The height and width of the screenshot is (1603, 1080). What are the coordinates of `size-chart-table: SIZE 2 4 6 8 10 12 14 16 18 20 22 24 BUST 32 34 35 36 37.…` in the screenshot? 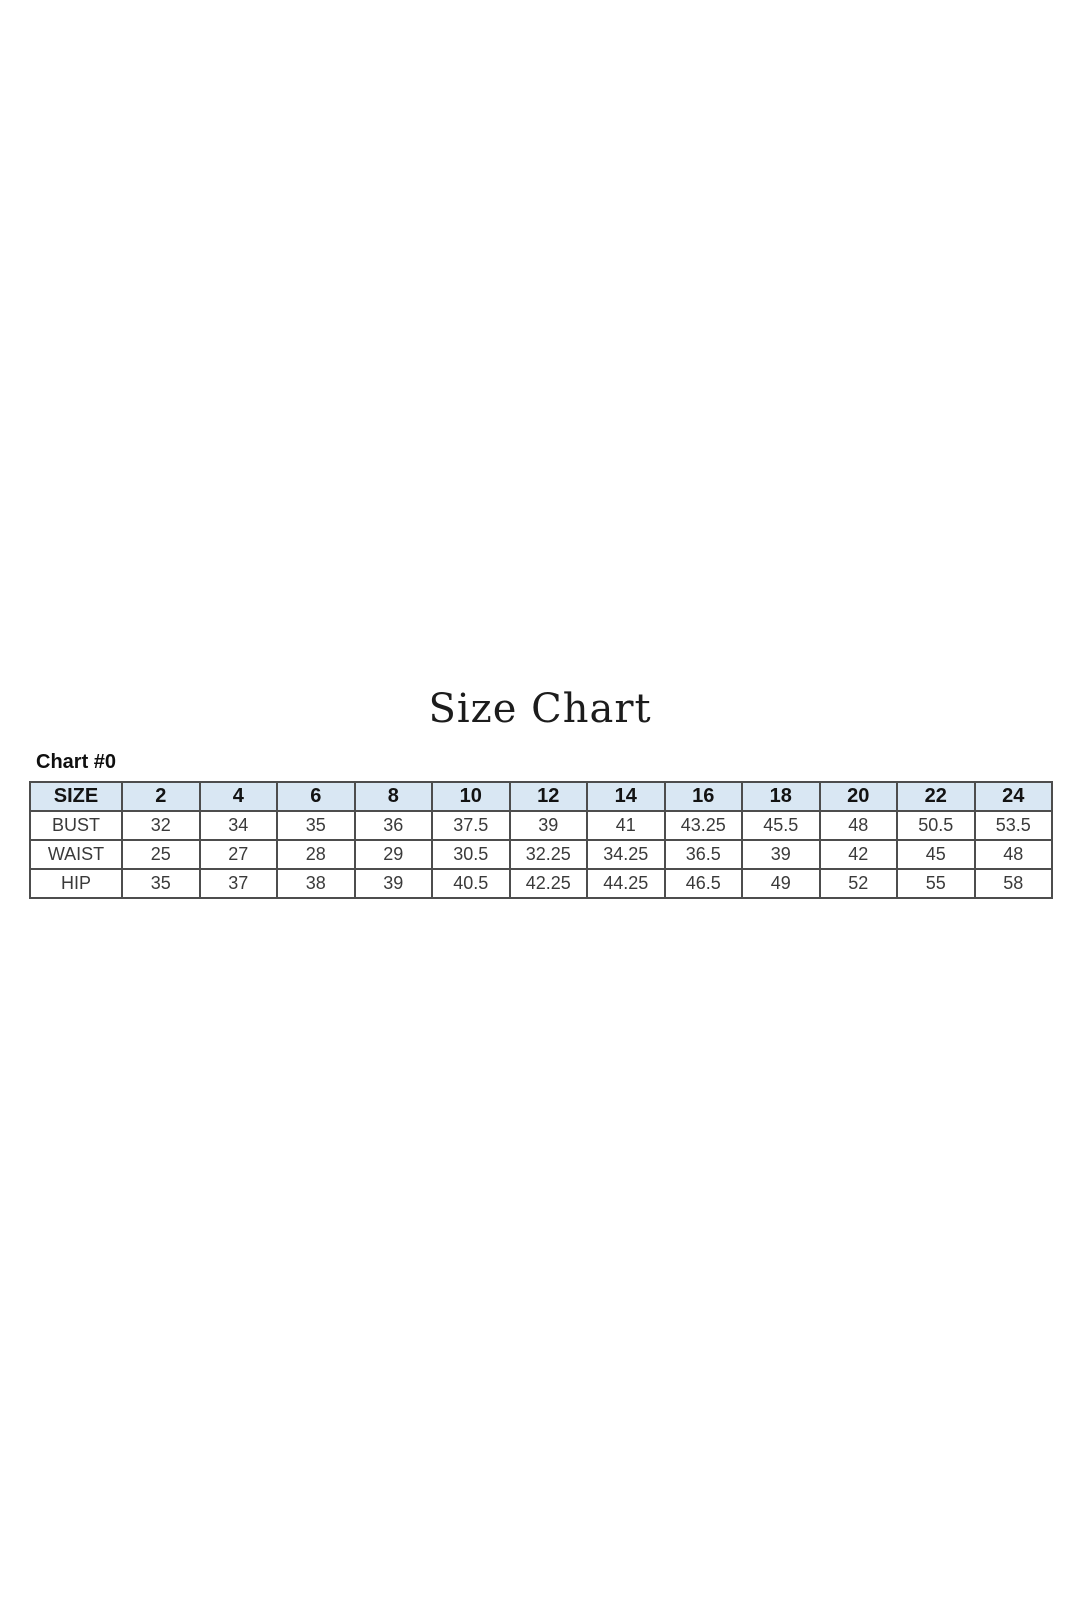 It's located at (541, 840).